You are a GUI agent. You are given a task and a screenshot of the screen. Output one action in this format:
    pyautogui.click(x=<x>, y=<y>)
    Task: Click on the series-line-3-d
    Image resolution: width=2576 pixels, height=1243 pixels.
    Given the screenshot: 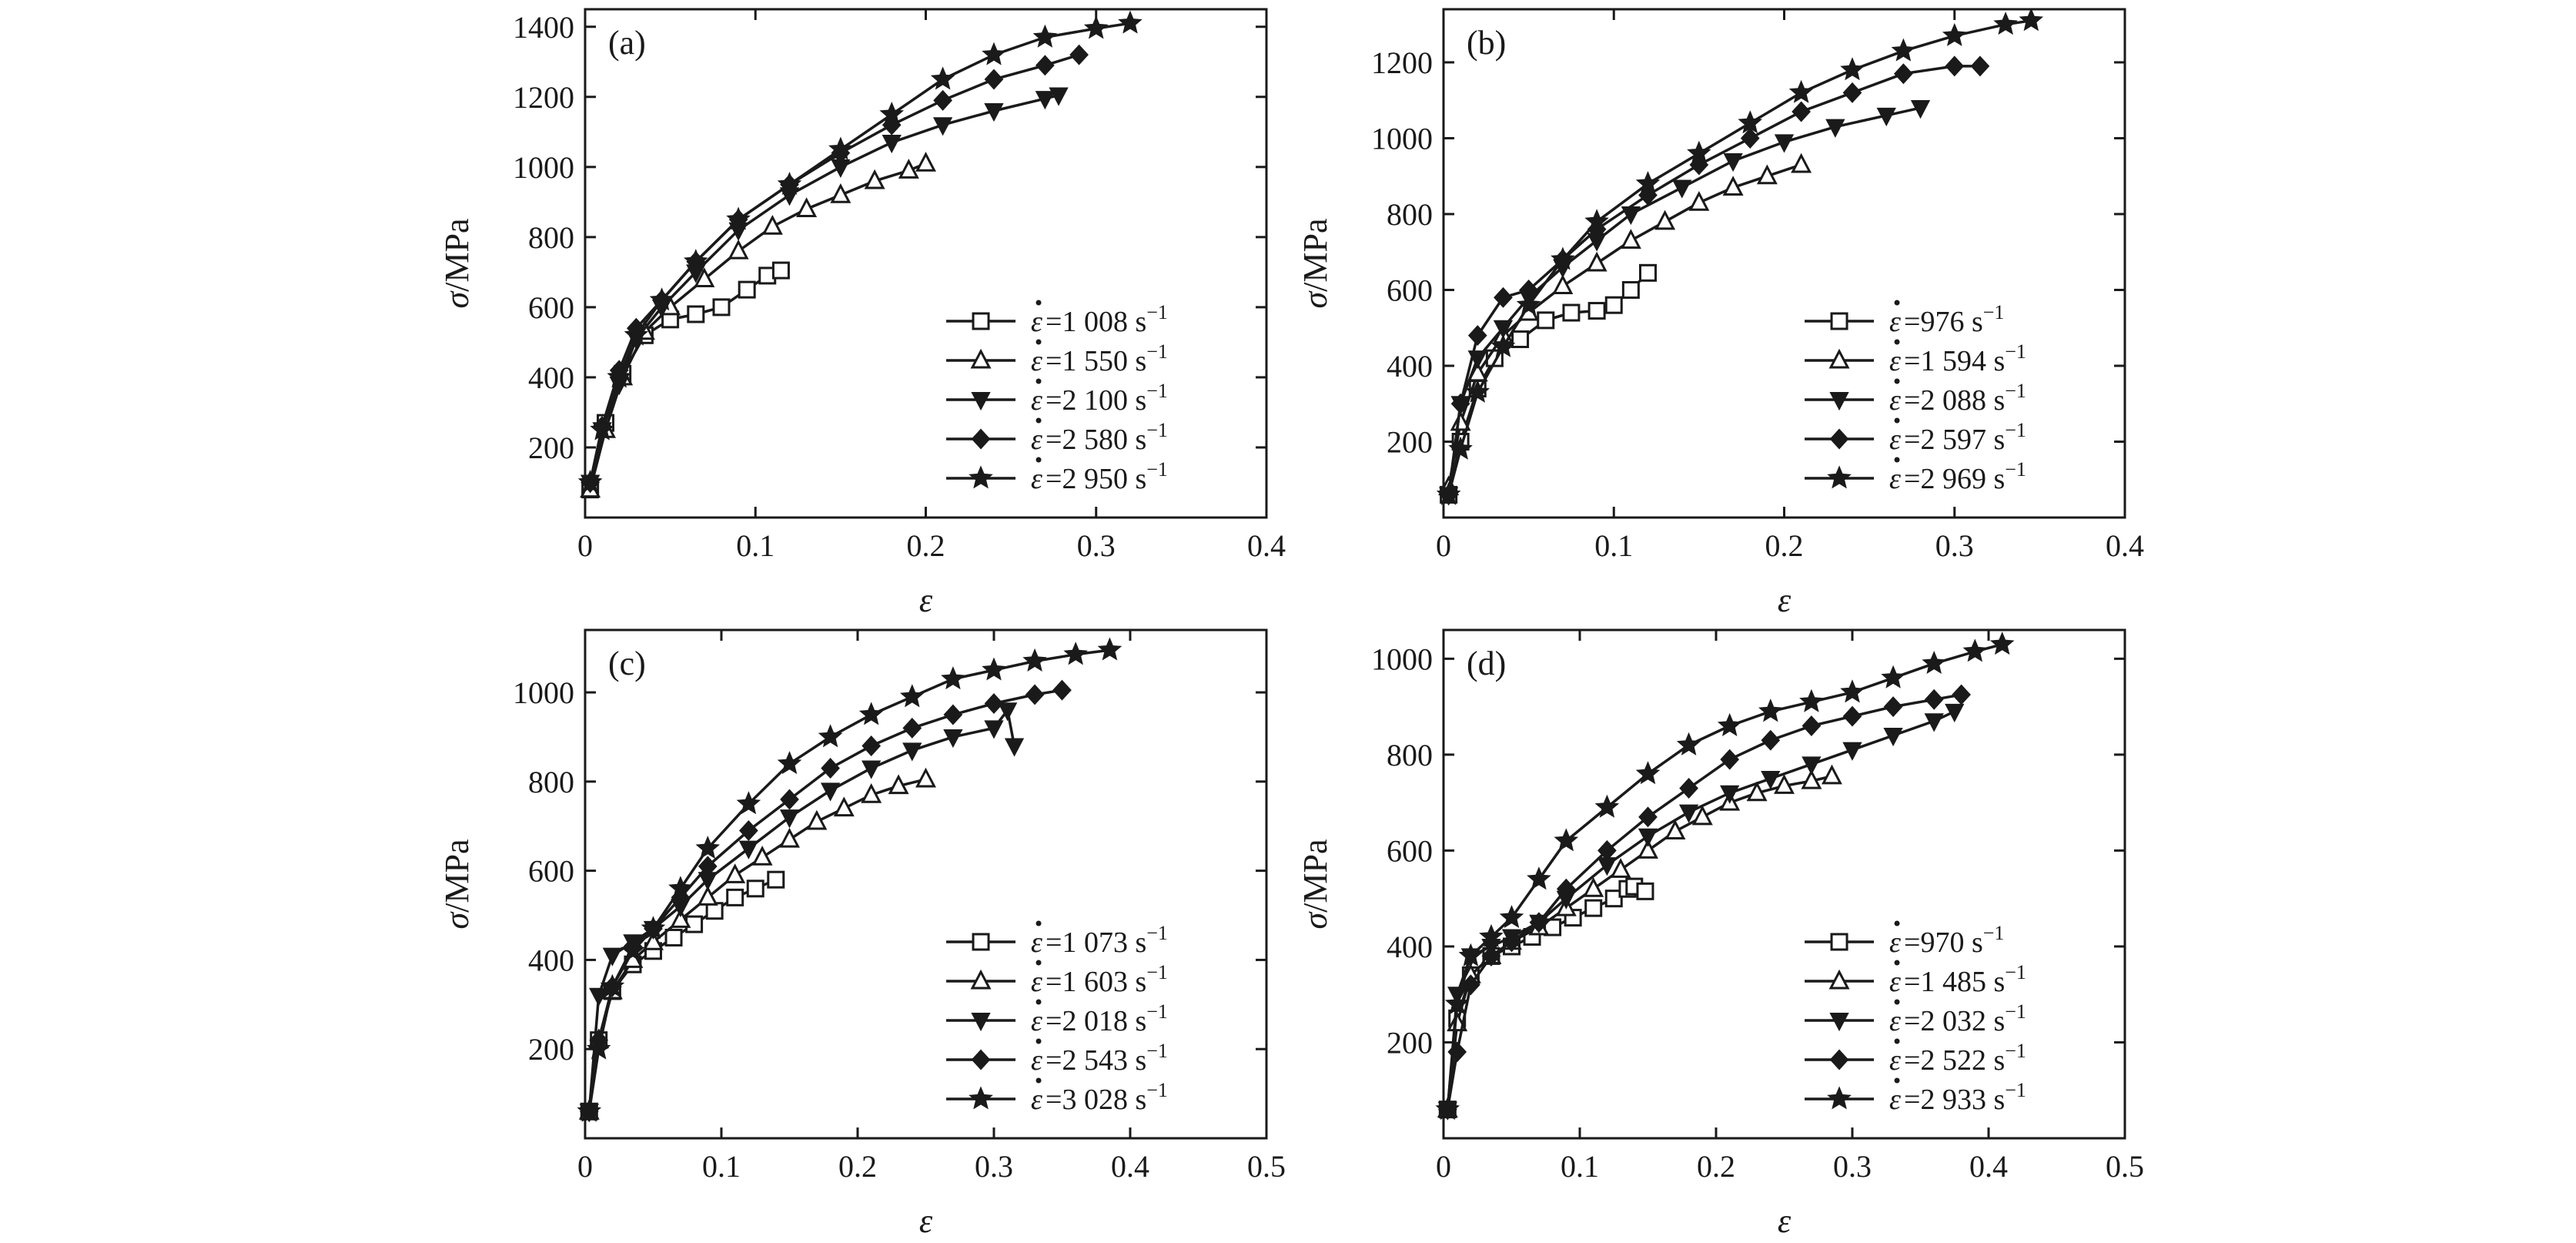 What is the action you would take?
    pyautogui.click(x=1701, y=910)
    